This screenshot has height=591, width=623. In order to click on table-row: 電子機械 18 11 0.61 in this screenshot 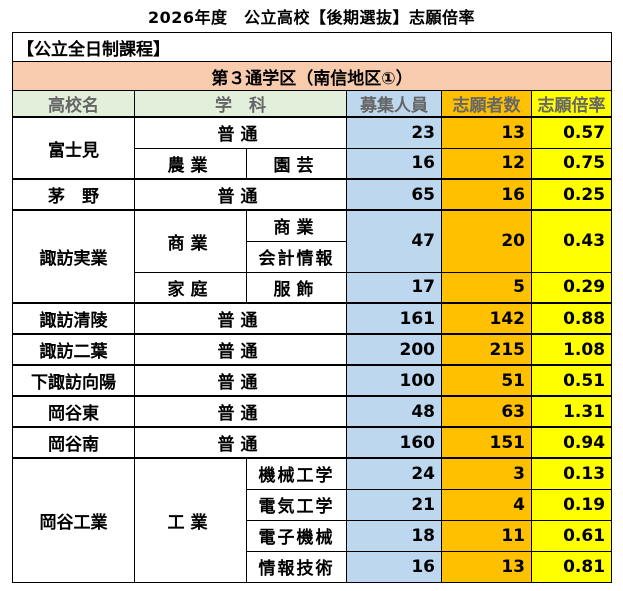, I will do `click(313, 535)`.